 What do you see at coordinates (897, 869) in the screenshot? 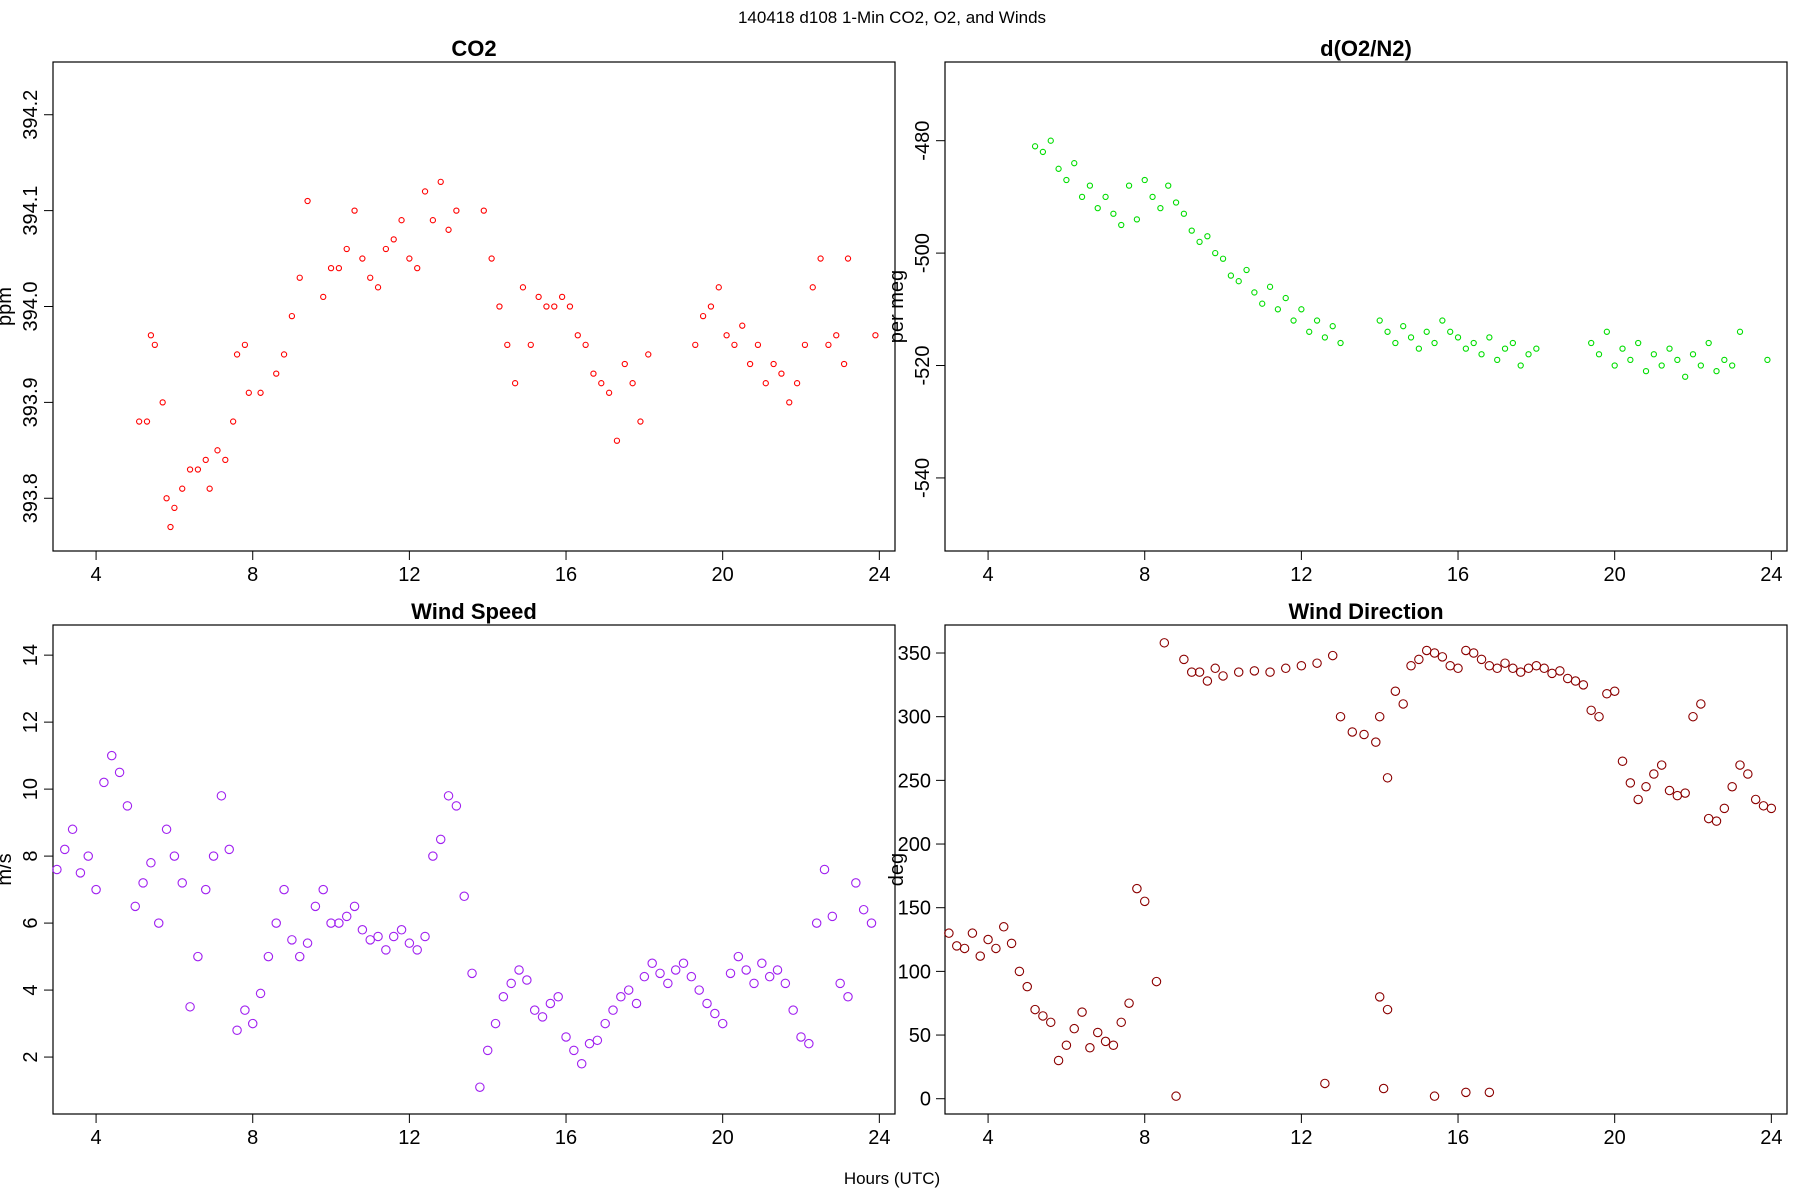
I see `y-axis-label: deg` at bounding box center [897, 869].